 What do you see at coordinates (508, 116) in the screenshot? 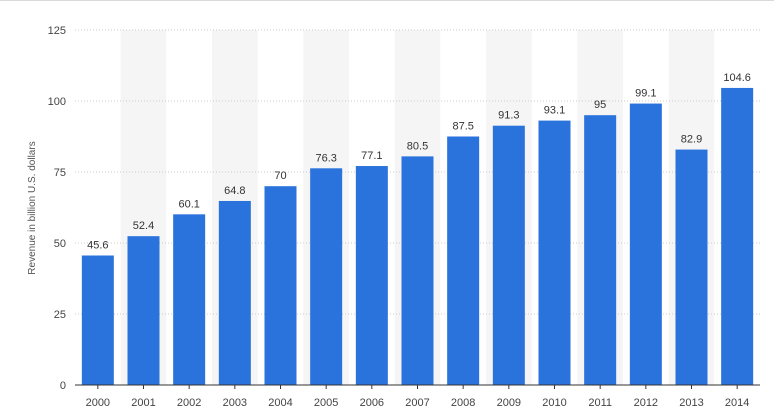
I see `data-label-2009: 91.3` at bounding box center [508, 116].